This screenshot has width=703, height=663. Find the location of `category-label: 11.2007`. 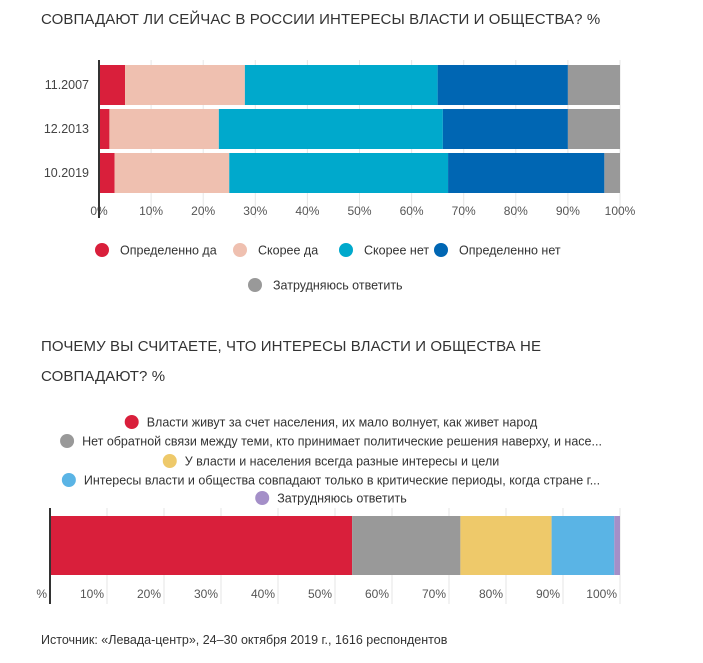

category-label: 11.2007 is located at coordinates (67, 85).